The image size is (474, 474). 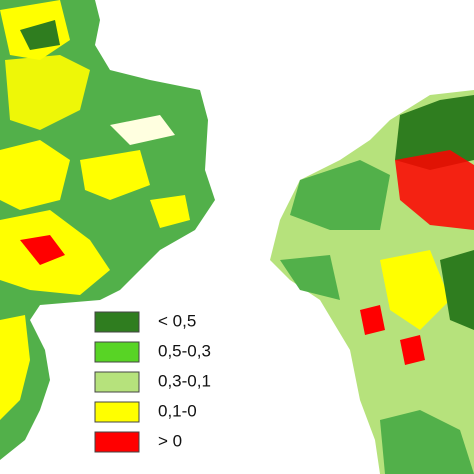 I want to click on zone-light, so click(x=142, y=130).